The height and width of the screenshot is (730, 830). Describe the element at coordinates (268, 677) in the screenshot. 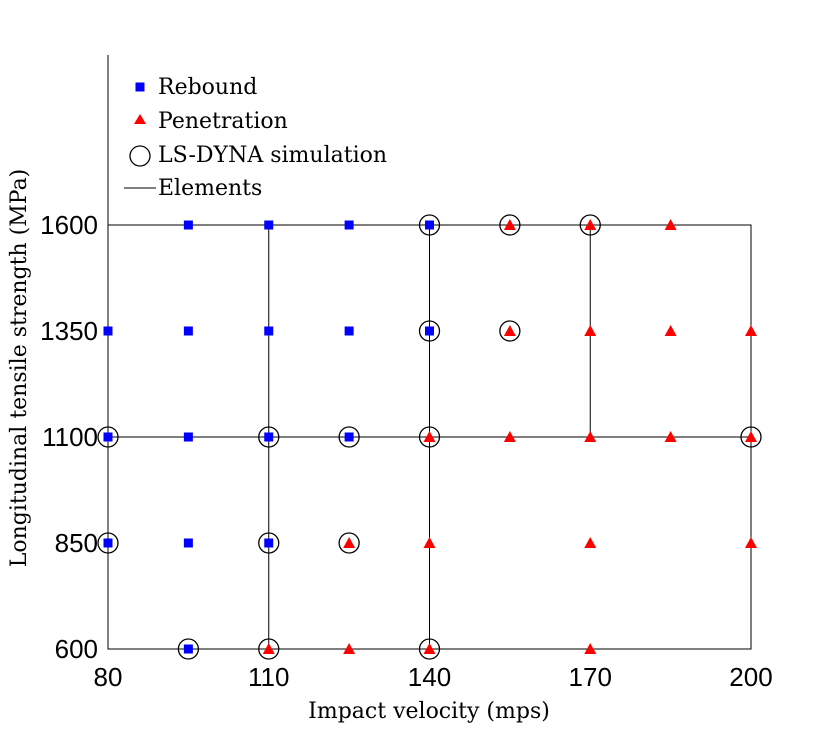

I see `x-tick-label: 110` at that location.